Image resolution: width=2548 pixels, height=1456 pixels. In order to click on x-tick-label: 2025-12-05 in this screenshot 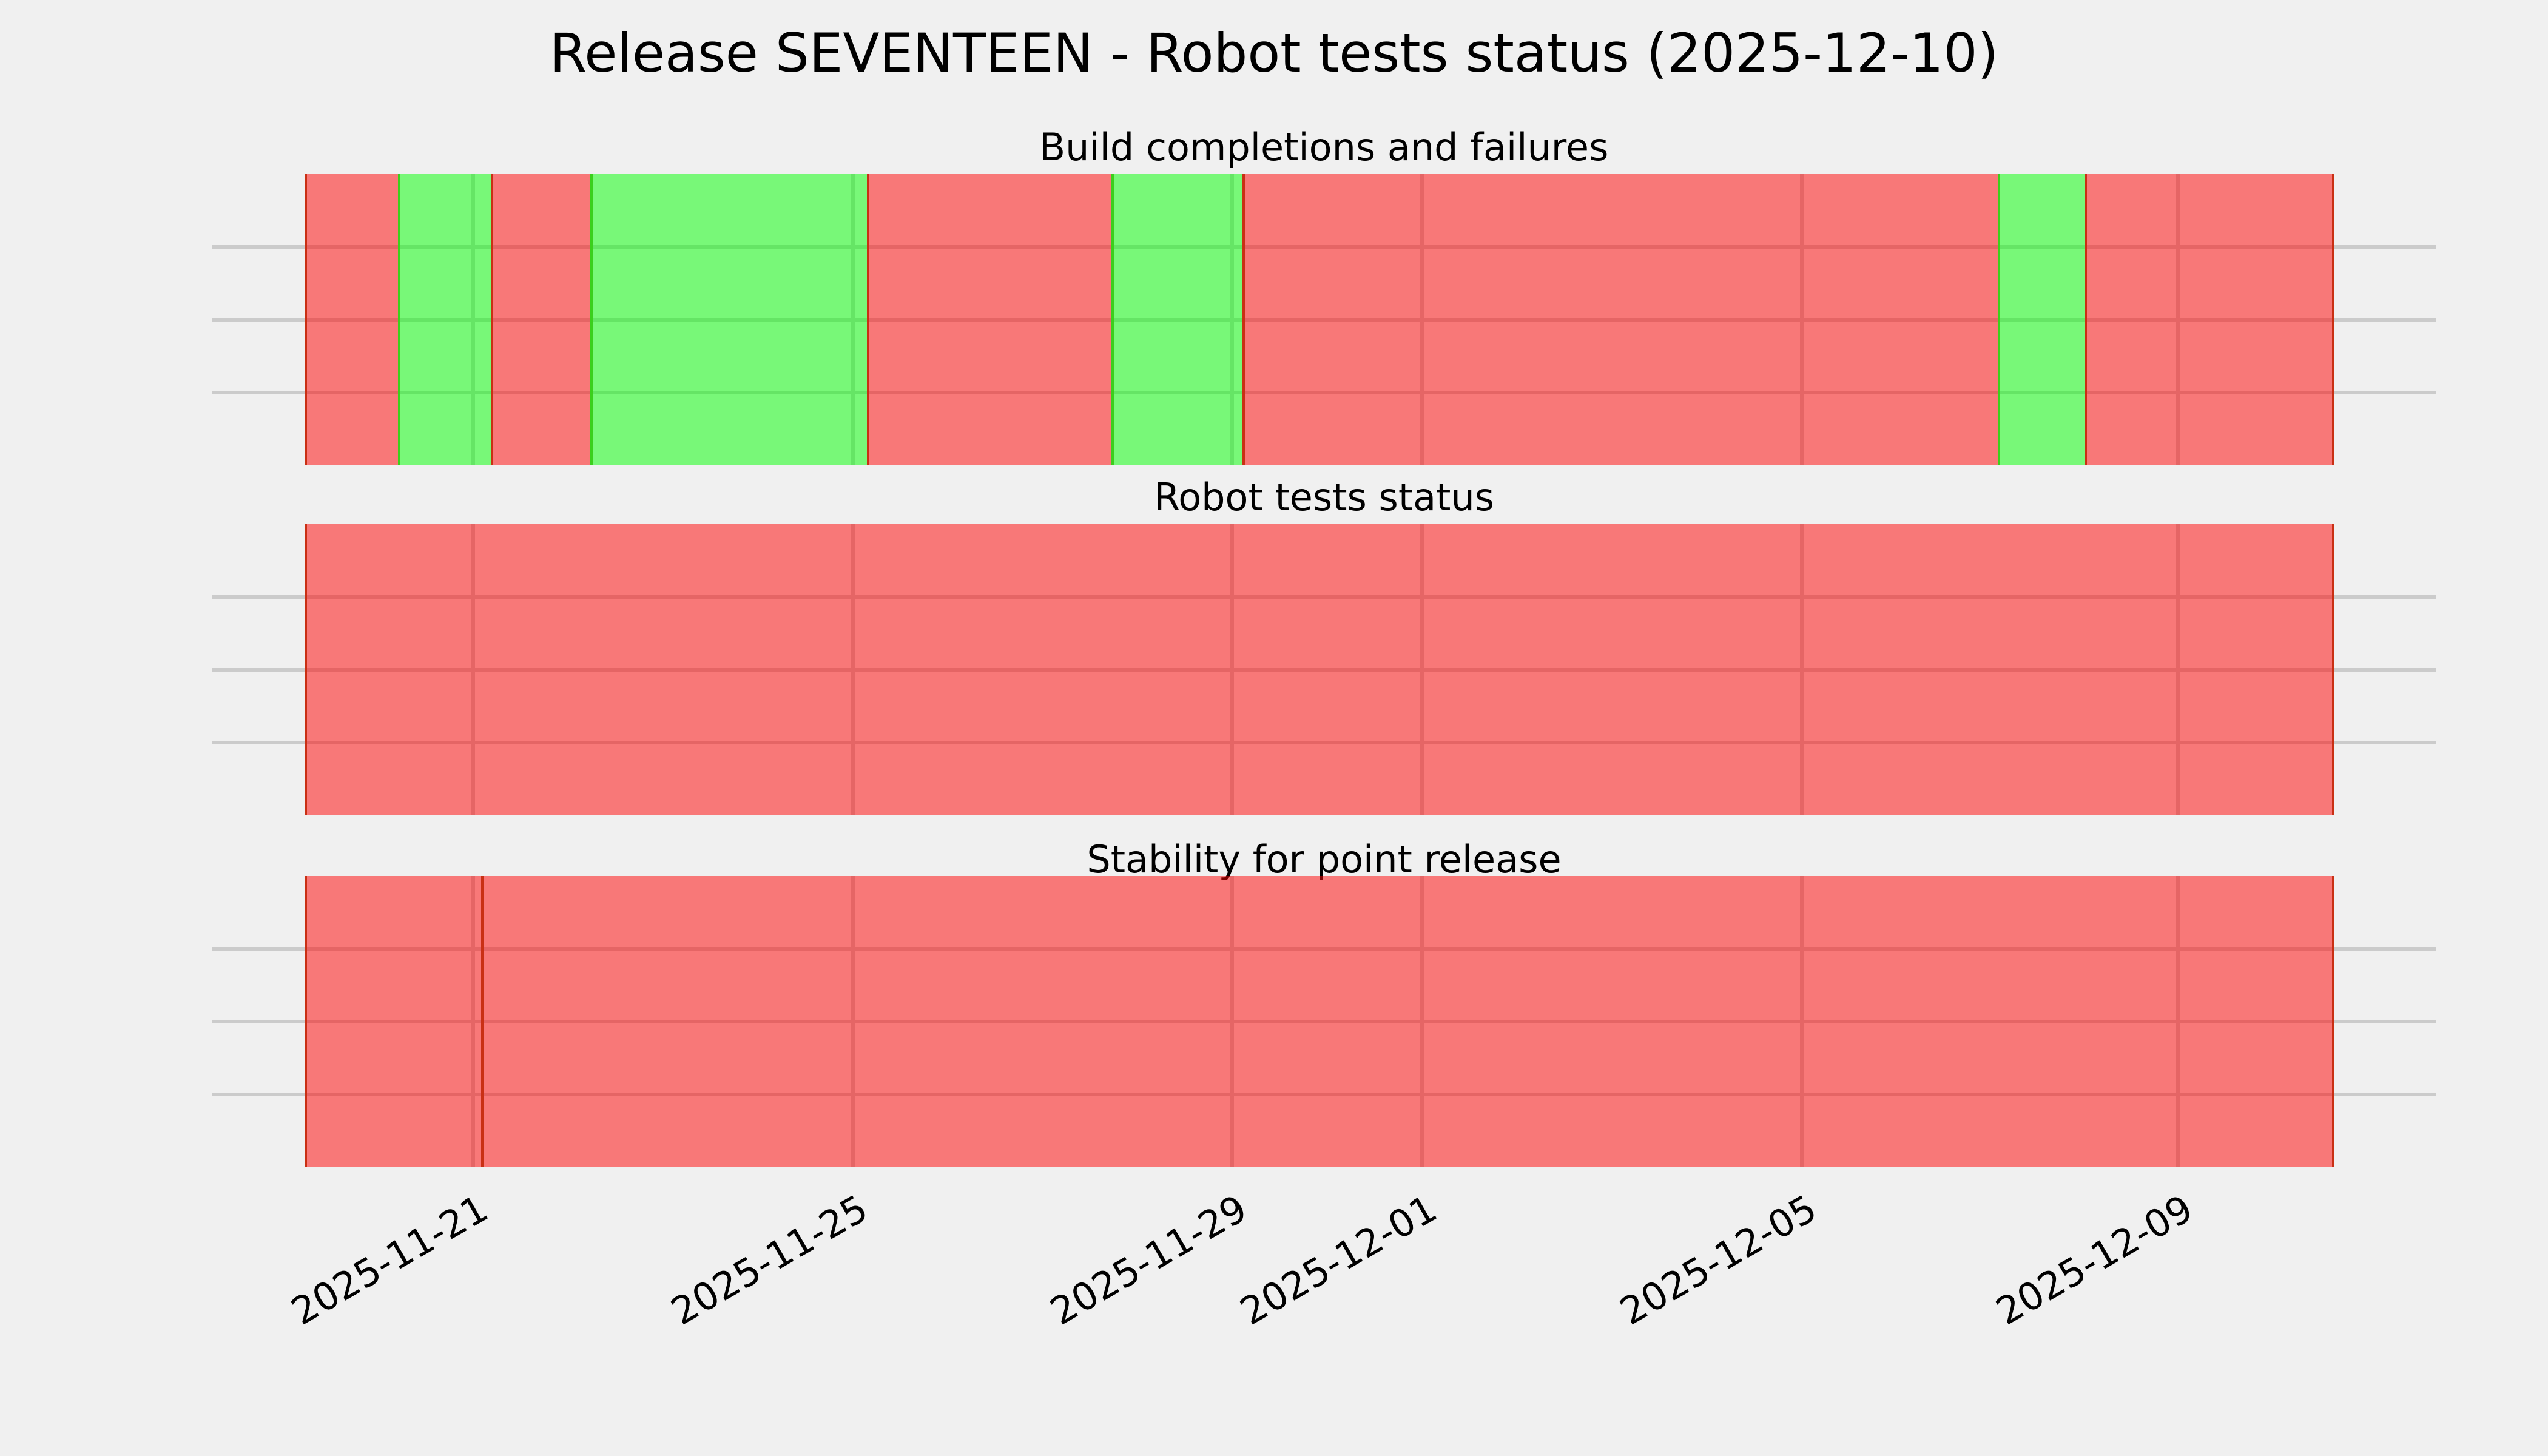, I will do `click(1718, 1260)`.